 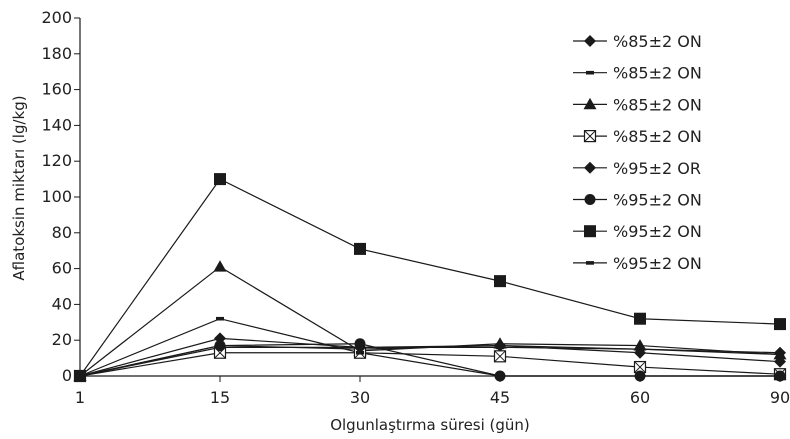 I want to click on x-tick-label: 1, so click(x=80, y=397).